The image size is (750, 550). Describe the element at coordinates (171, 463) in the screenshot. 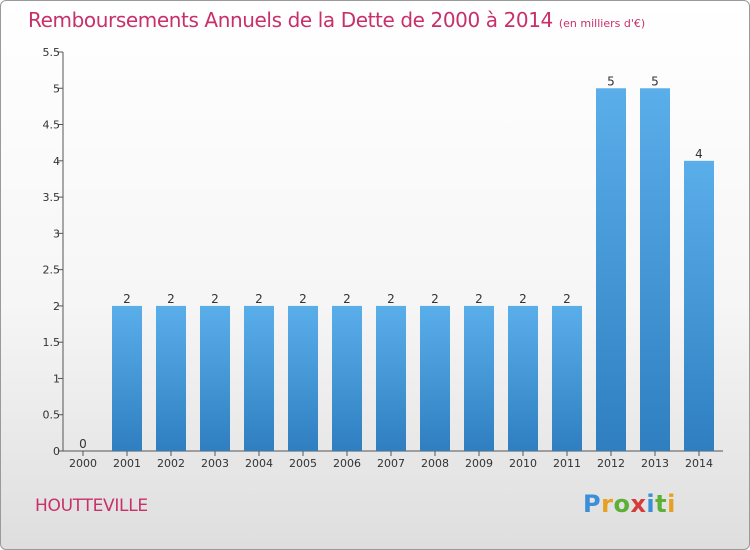

I see `x-tick-label: 2002` at that location.